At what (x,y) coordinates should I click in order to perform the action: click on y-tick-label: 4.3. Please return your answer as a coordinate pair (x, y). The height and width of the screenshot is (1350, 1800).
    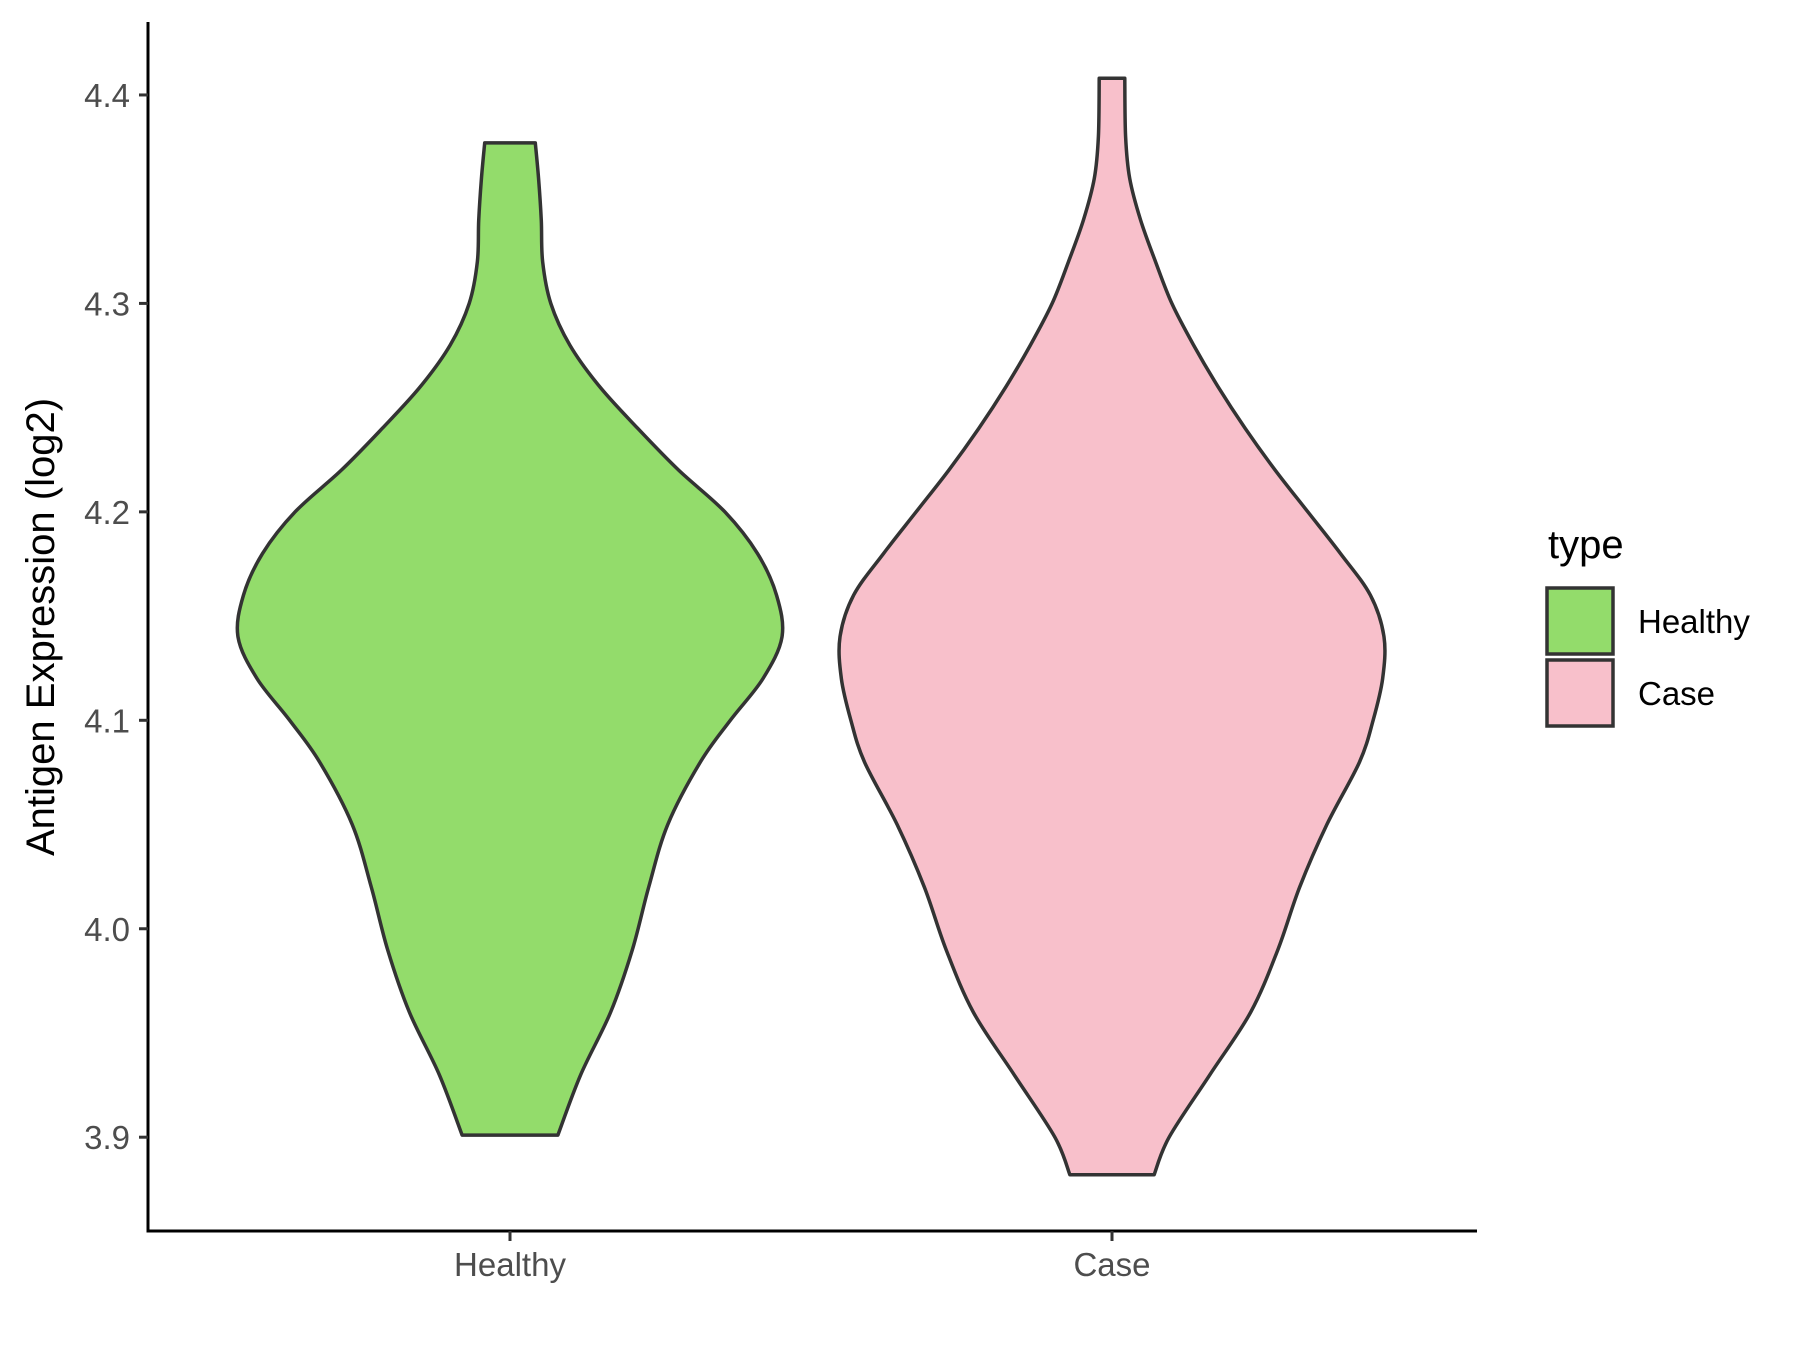
    Looking at the image, I should click on (107, 303).